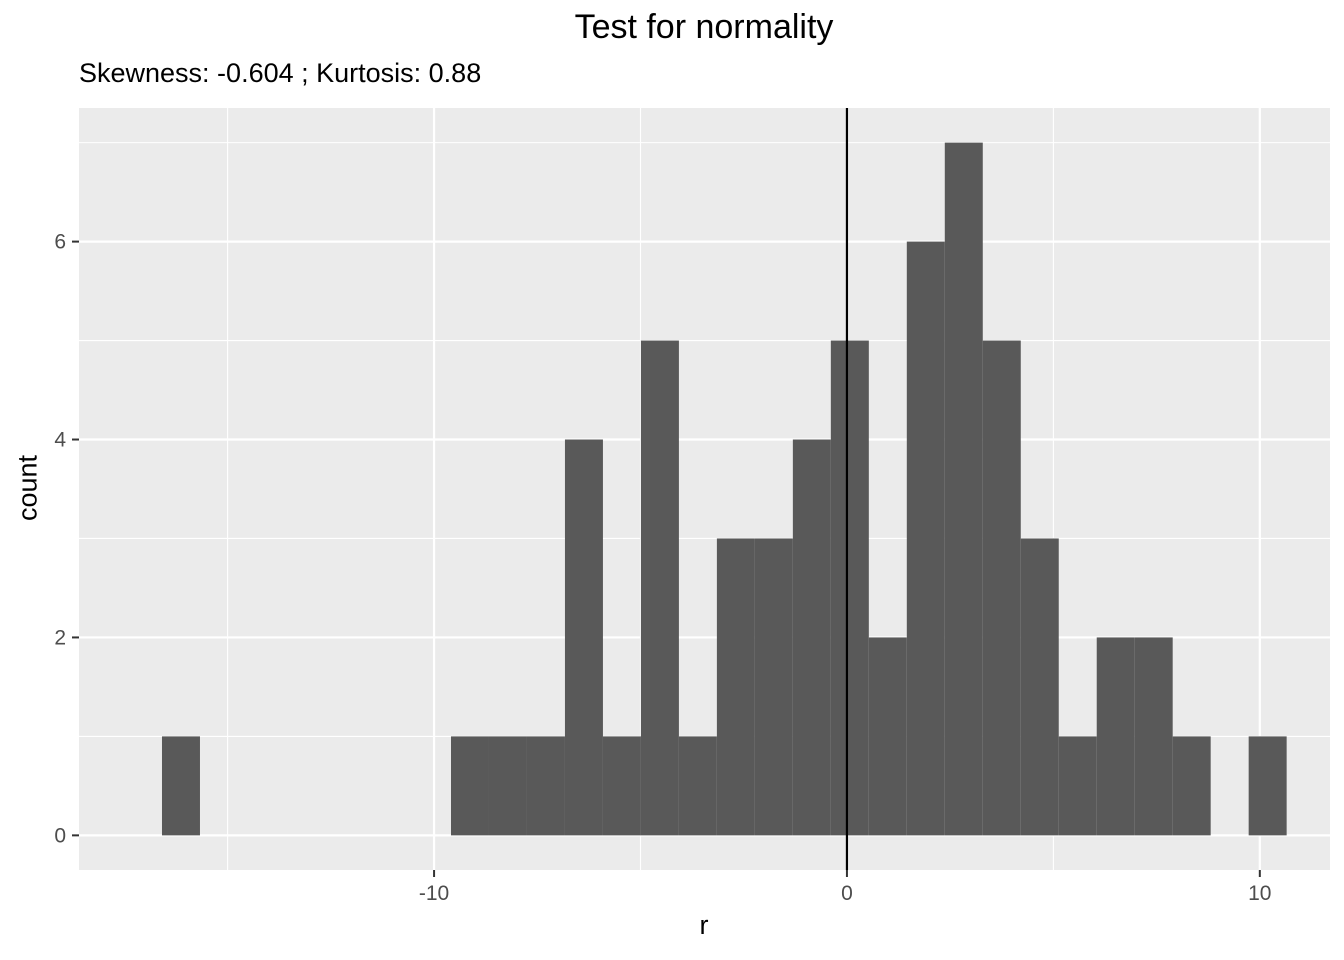 This screenshot has width=1344, height=960. Describe the element at coordinates (60, 242) in the screenshot. I see `y-tick-label: 6` at that location.